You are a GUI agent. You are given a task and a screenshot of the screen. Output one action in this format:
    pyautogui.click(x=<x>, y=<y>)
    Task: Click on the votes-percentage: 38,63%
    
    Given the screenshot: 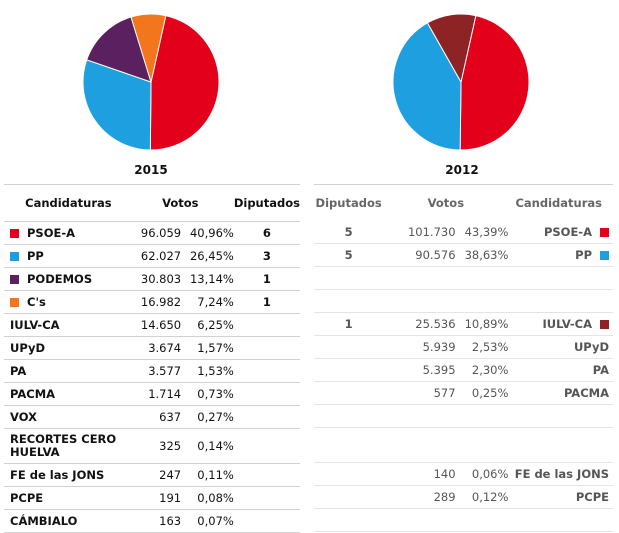 What is the action you would take?
    pyautogui.click(x=482, y=255)
    